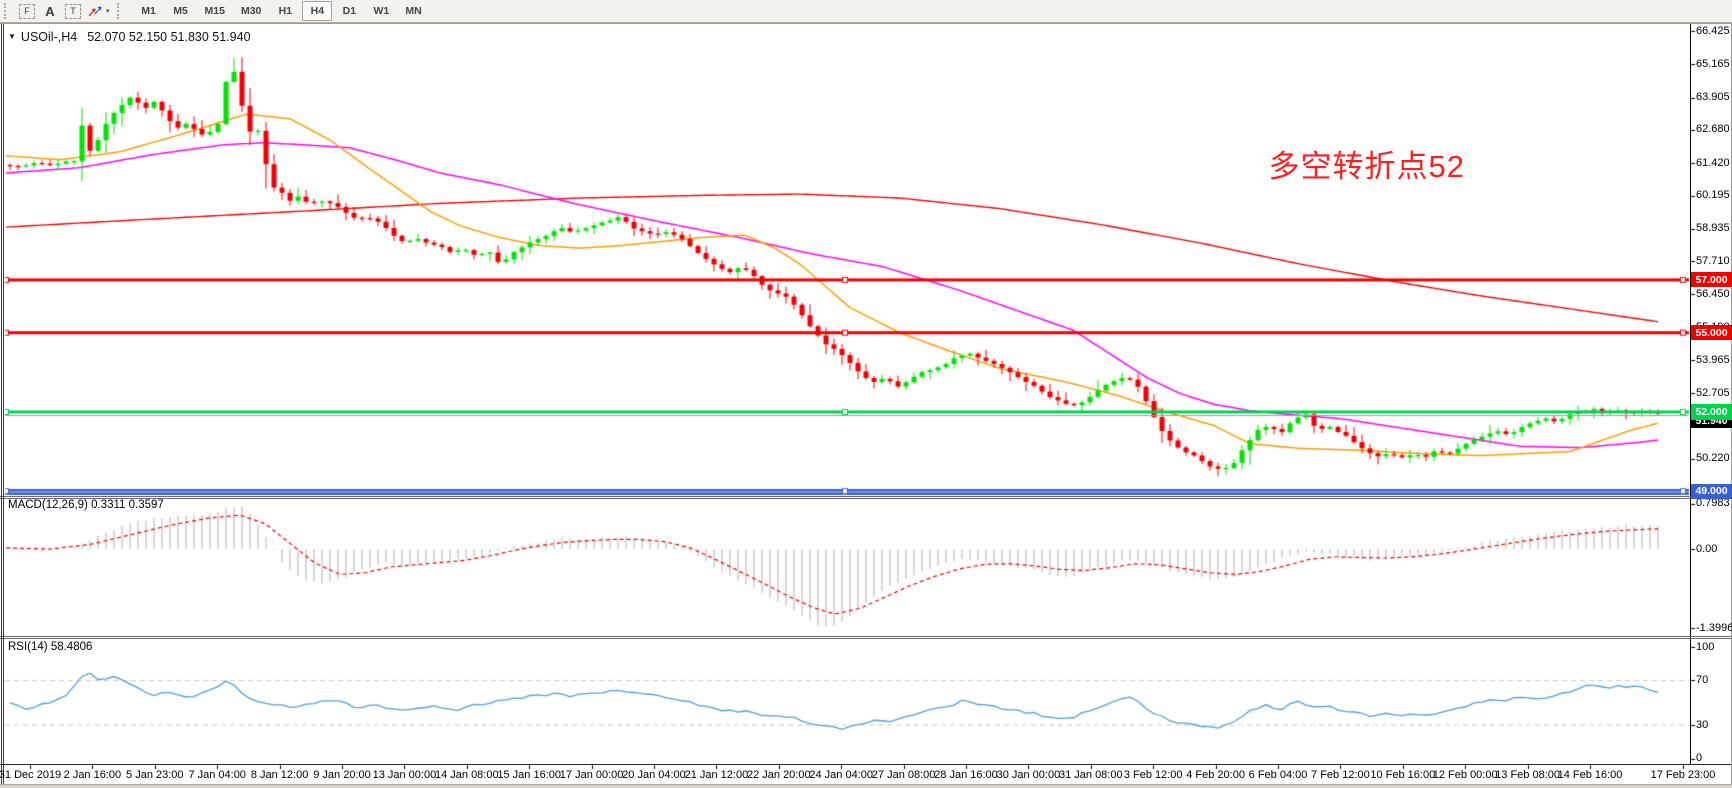  I want to click on time-axis-label: 22 Jan 20:00, so click(778, 775).